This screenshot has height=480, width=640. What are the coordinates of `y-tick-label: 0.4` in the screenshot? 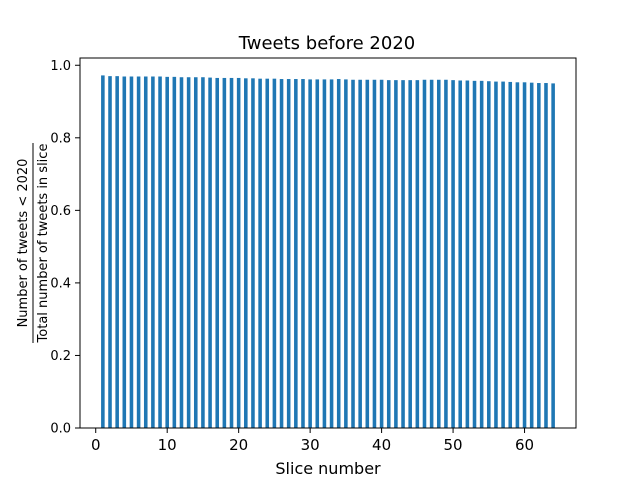 It's located at (60, 283).